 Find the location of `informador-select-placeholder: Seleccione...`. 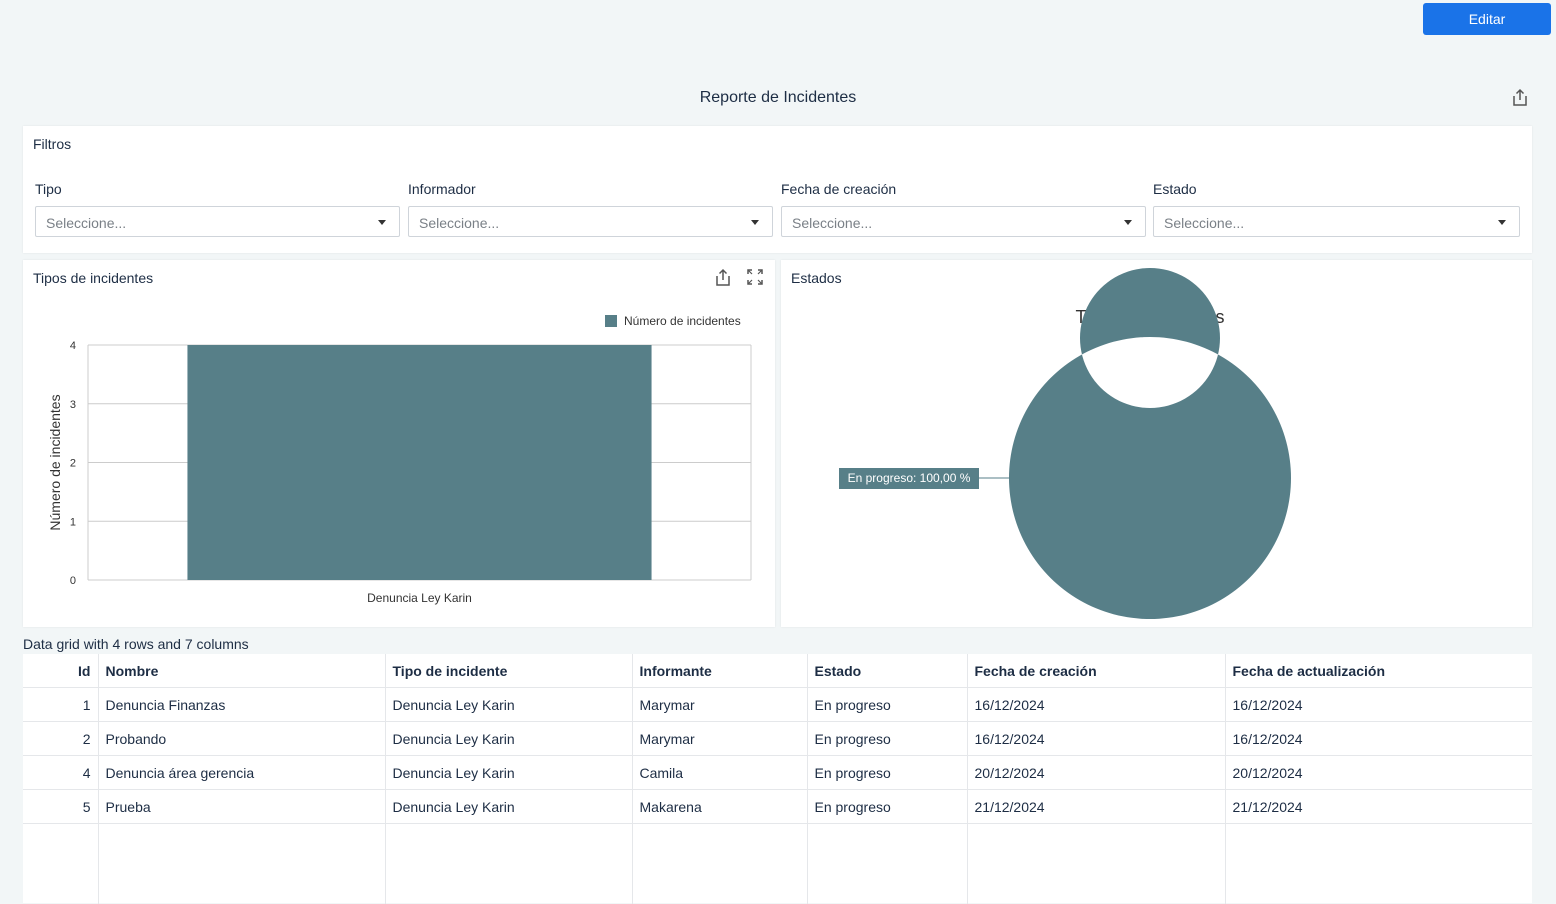

informador-select-placeholder: Seleccione... is located at coordinates (459, 223).